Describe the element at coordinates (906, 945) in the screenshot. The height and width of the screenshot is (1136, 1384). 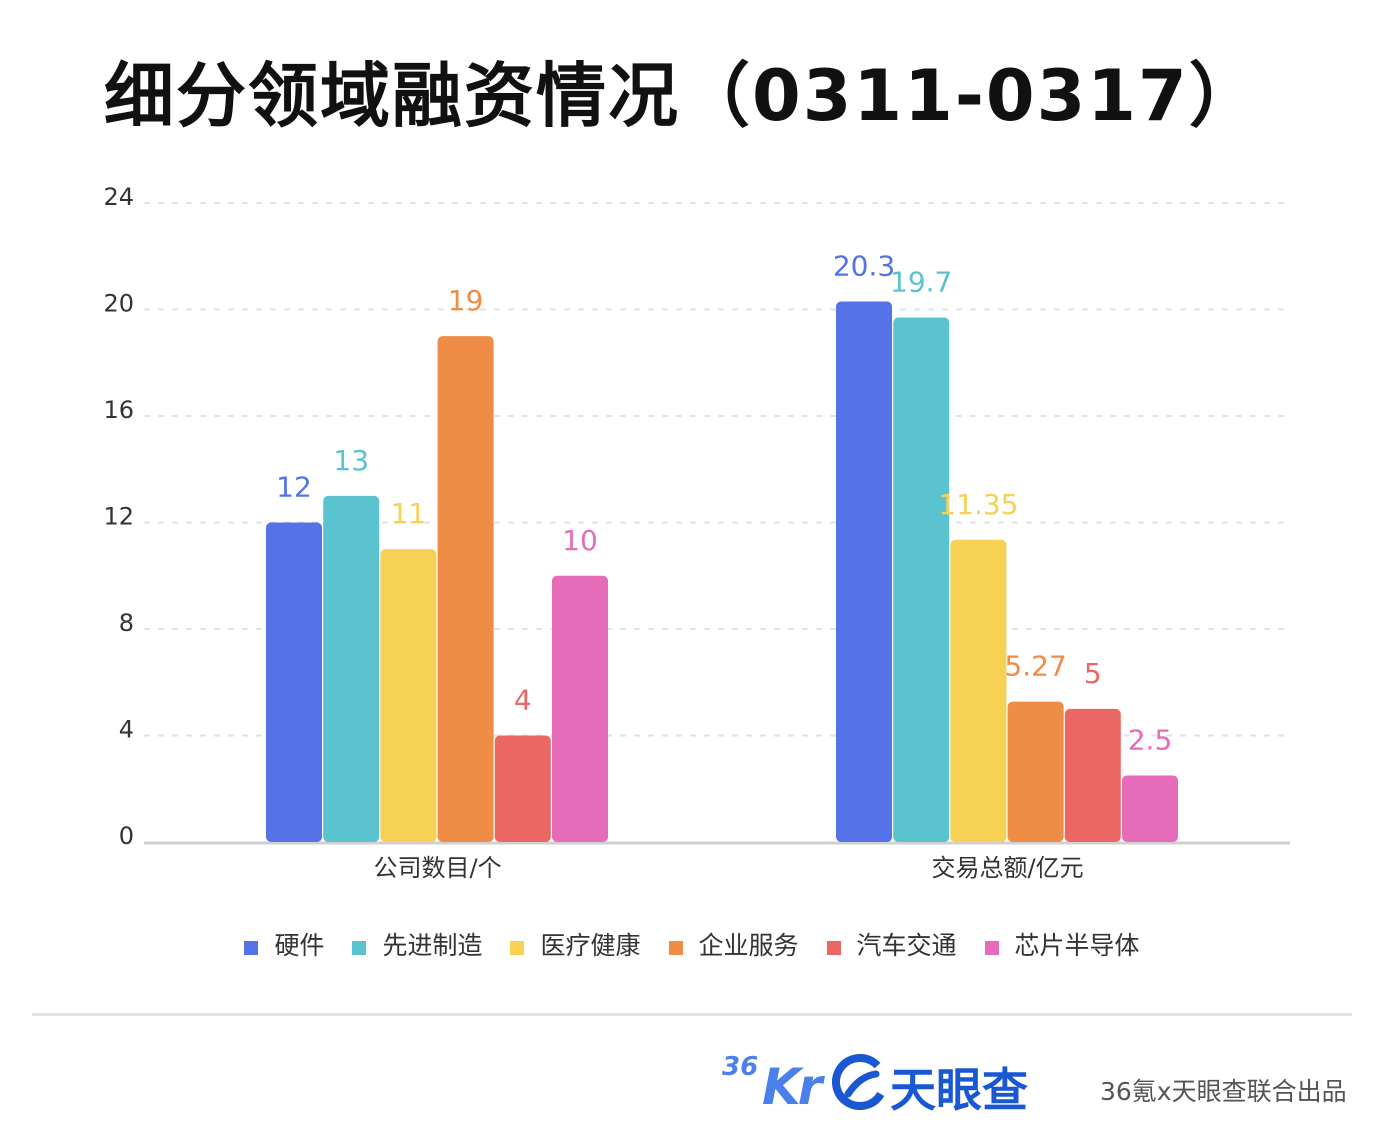
I see `legend-label: 汽车交通` at that location.